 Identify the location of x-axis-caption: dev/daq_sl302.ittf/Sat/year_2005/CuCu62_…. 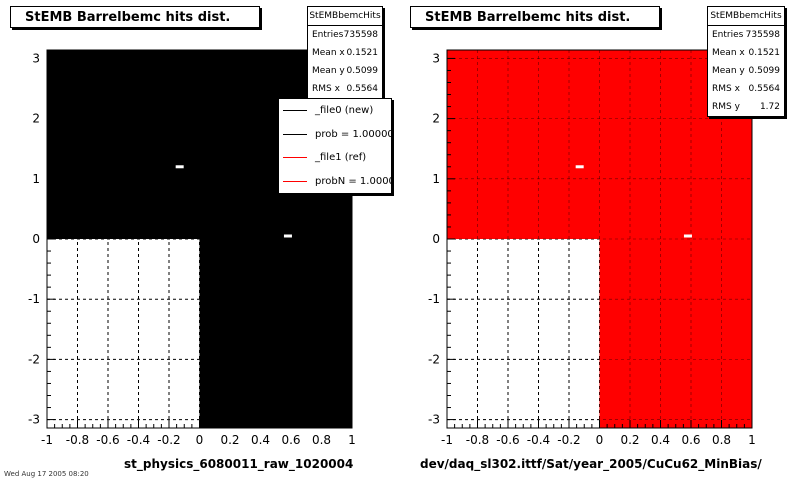
(591, 464).